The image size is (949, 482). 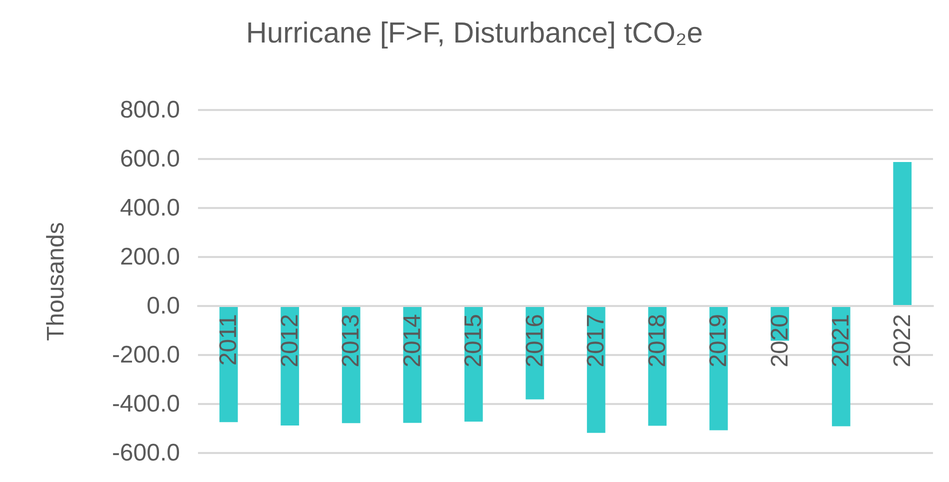 I want to click on y-tick-label: -400.0, so click(x=146, y=404).